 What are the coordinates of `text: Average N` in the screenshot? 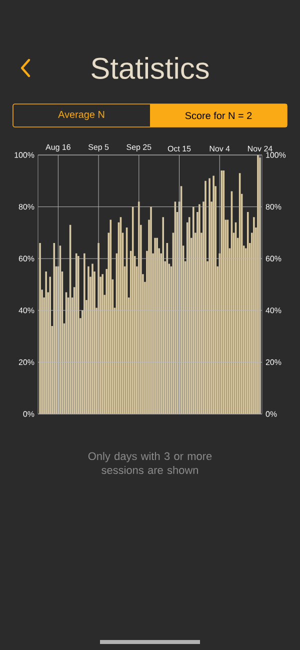 It's located at (81, 115).